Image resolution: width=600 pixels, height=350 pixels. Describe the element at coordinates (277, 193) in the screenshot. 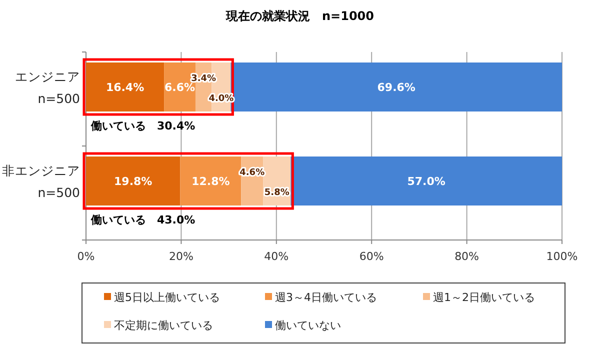

I see `data-label: 5.8%` at that location.